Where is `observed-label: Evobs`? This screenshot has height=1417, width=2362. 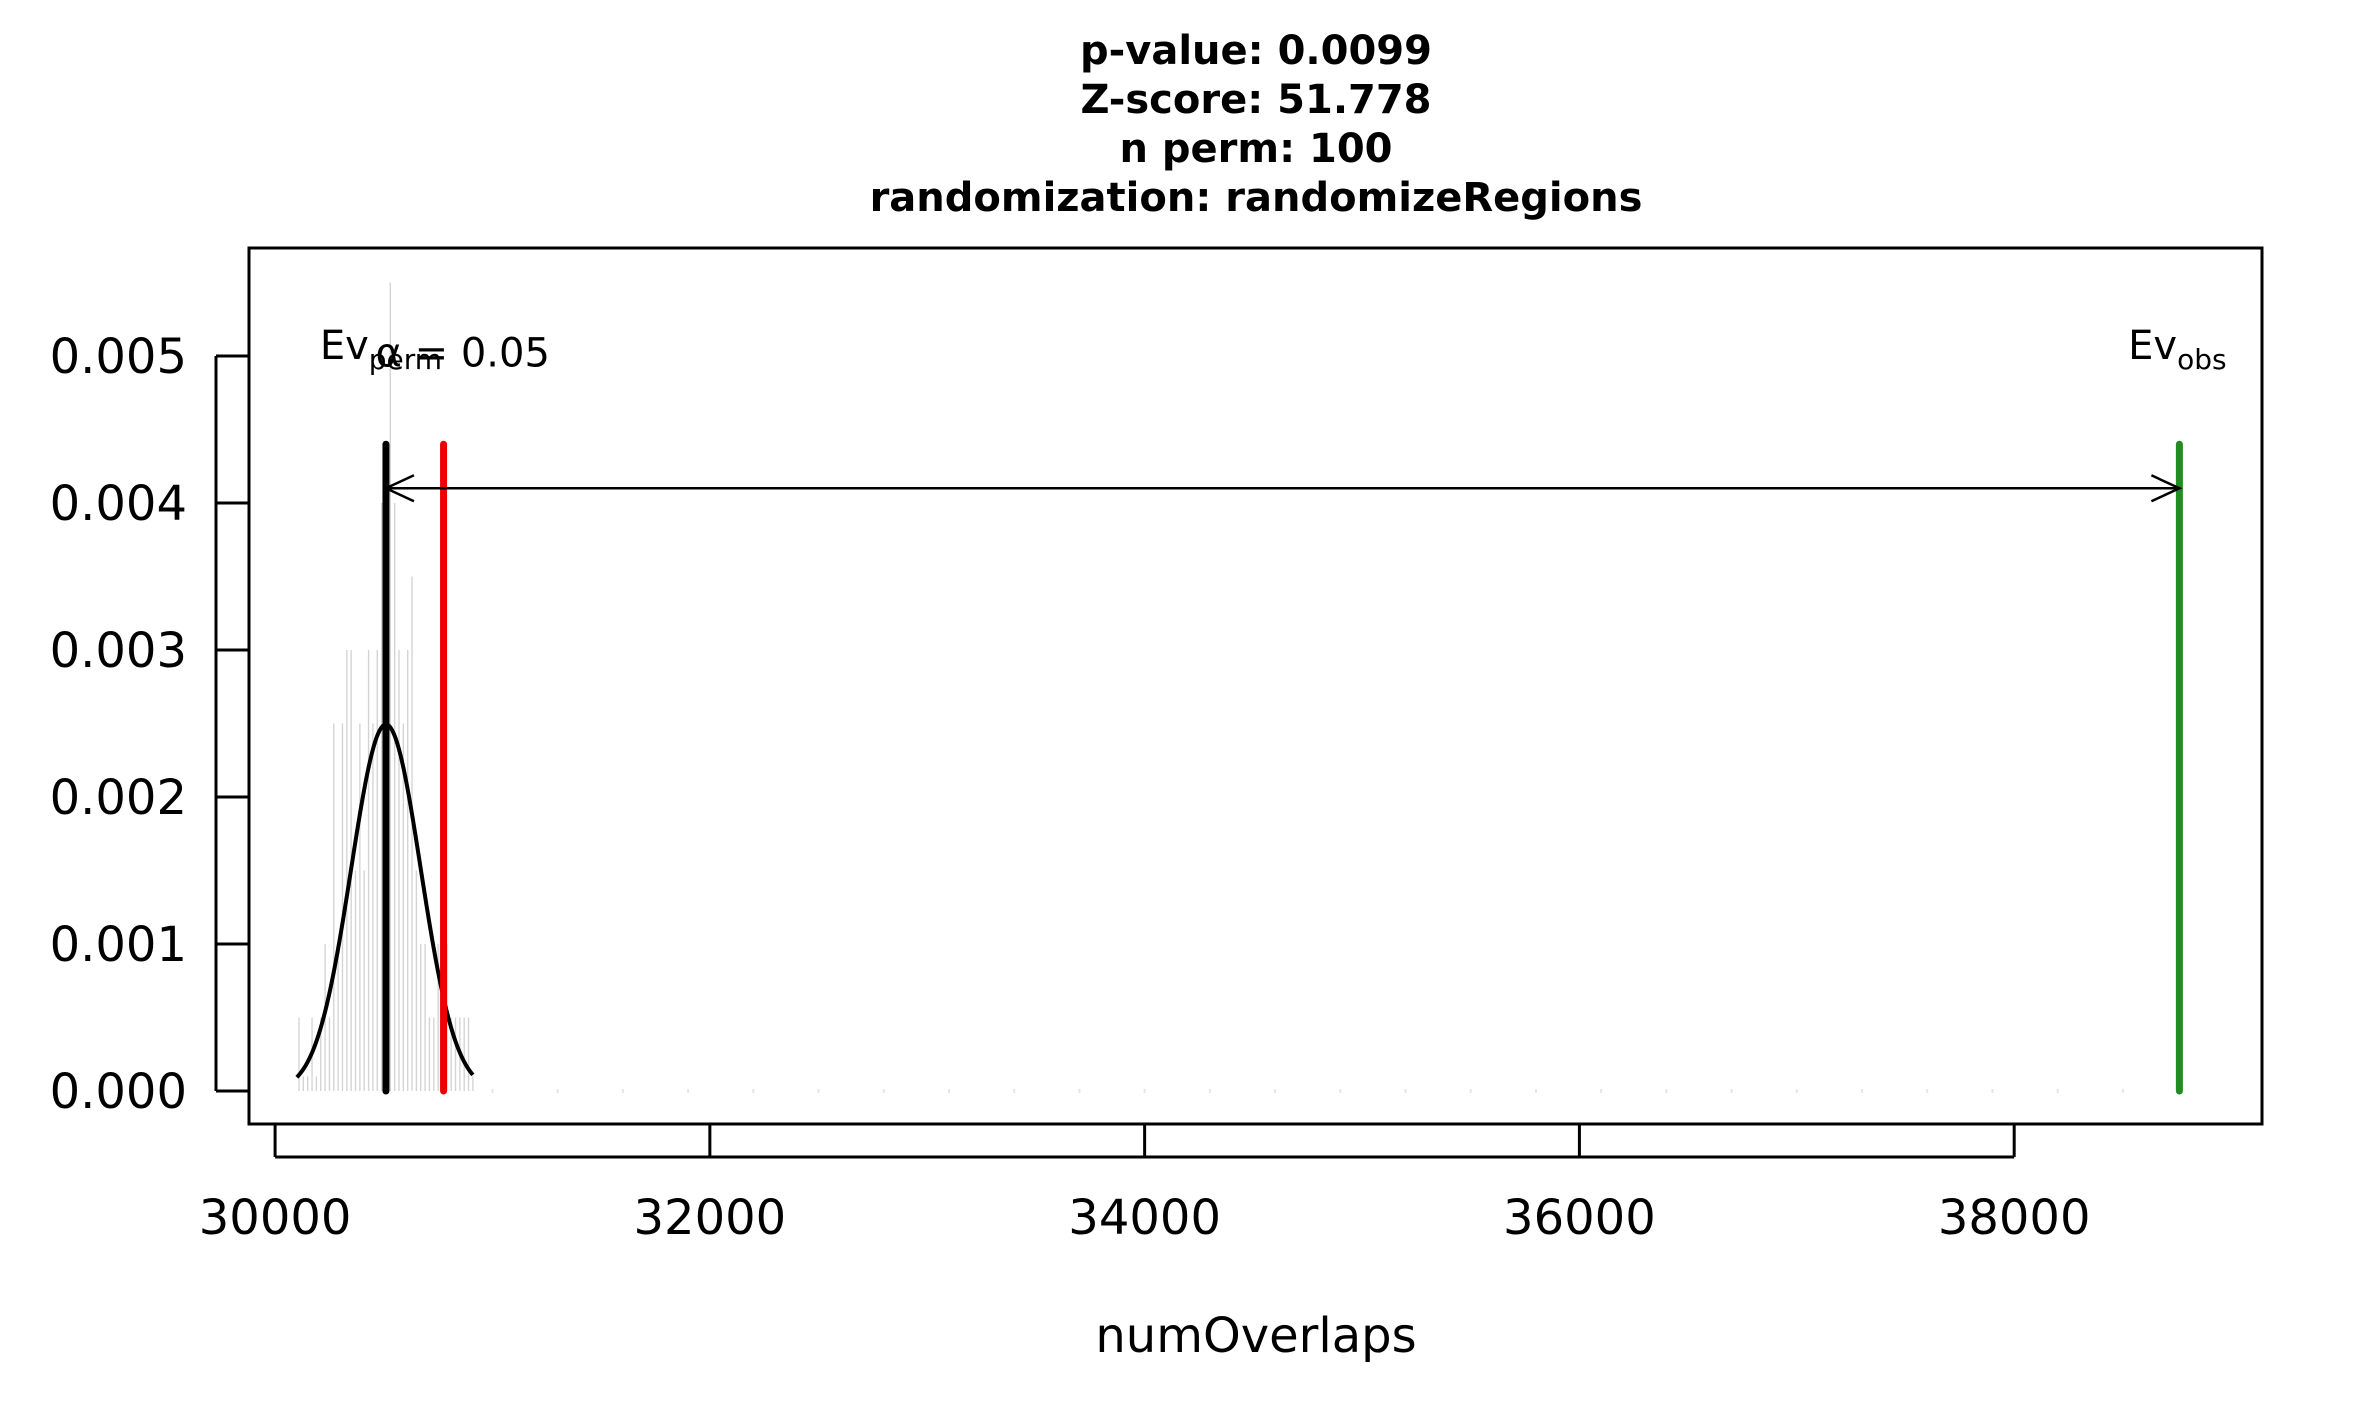
observed-label: Evobs is located at coordinates (2177, 349).